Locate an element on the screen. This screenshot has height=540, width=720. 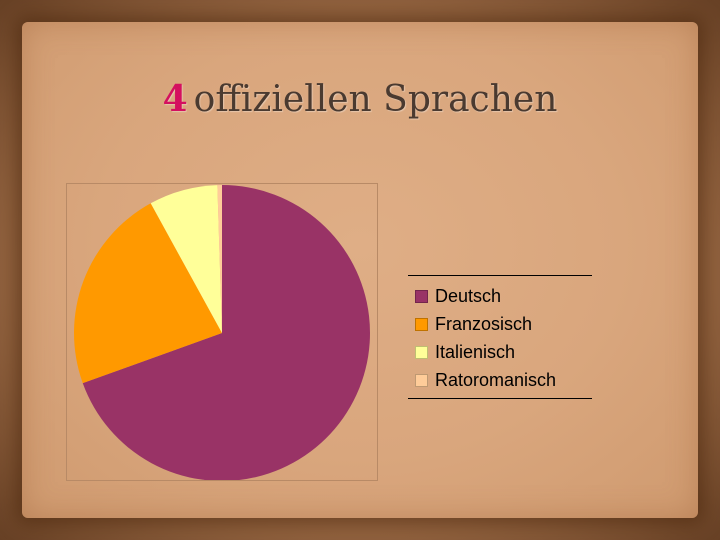
pie-slice-ratoromanisch is located at coordinates (219, 259).